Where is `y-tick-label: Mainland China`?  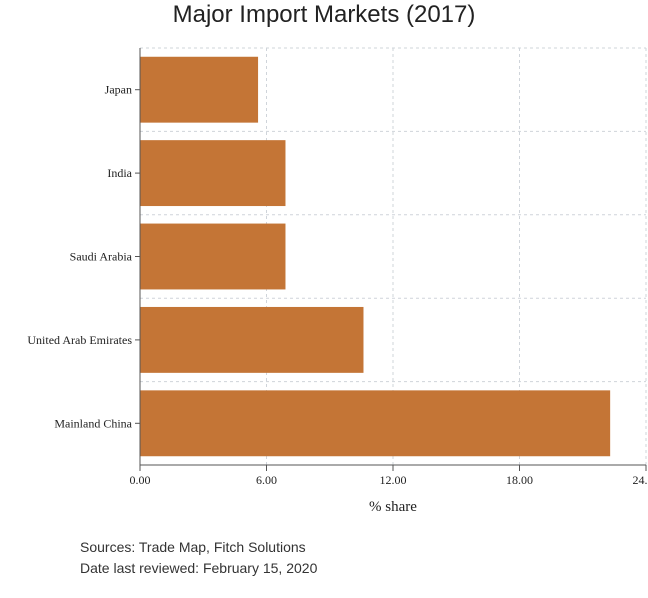 y-tick-label: Mainland China is located at coordinates (93, 423).